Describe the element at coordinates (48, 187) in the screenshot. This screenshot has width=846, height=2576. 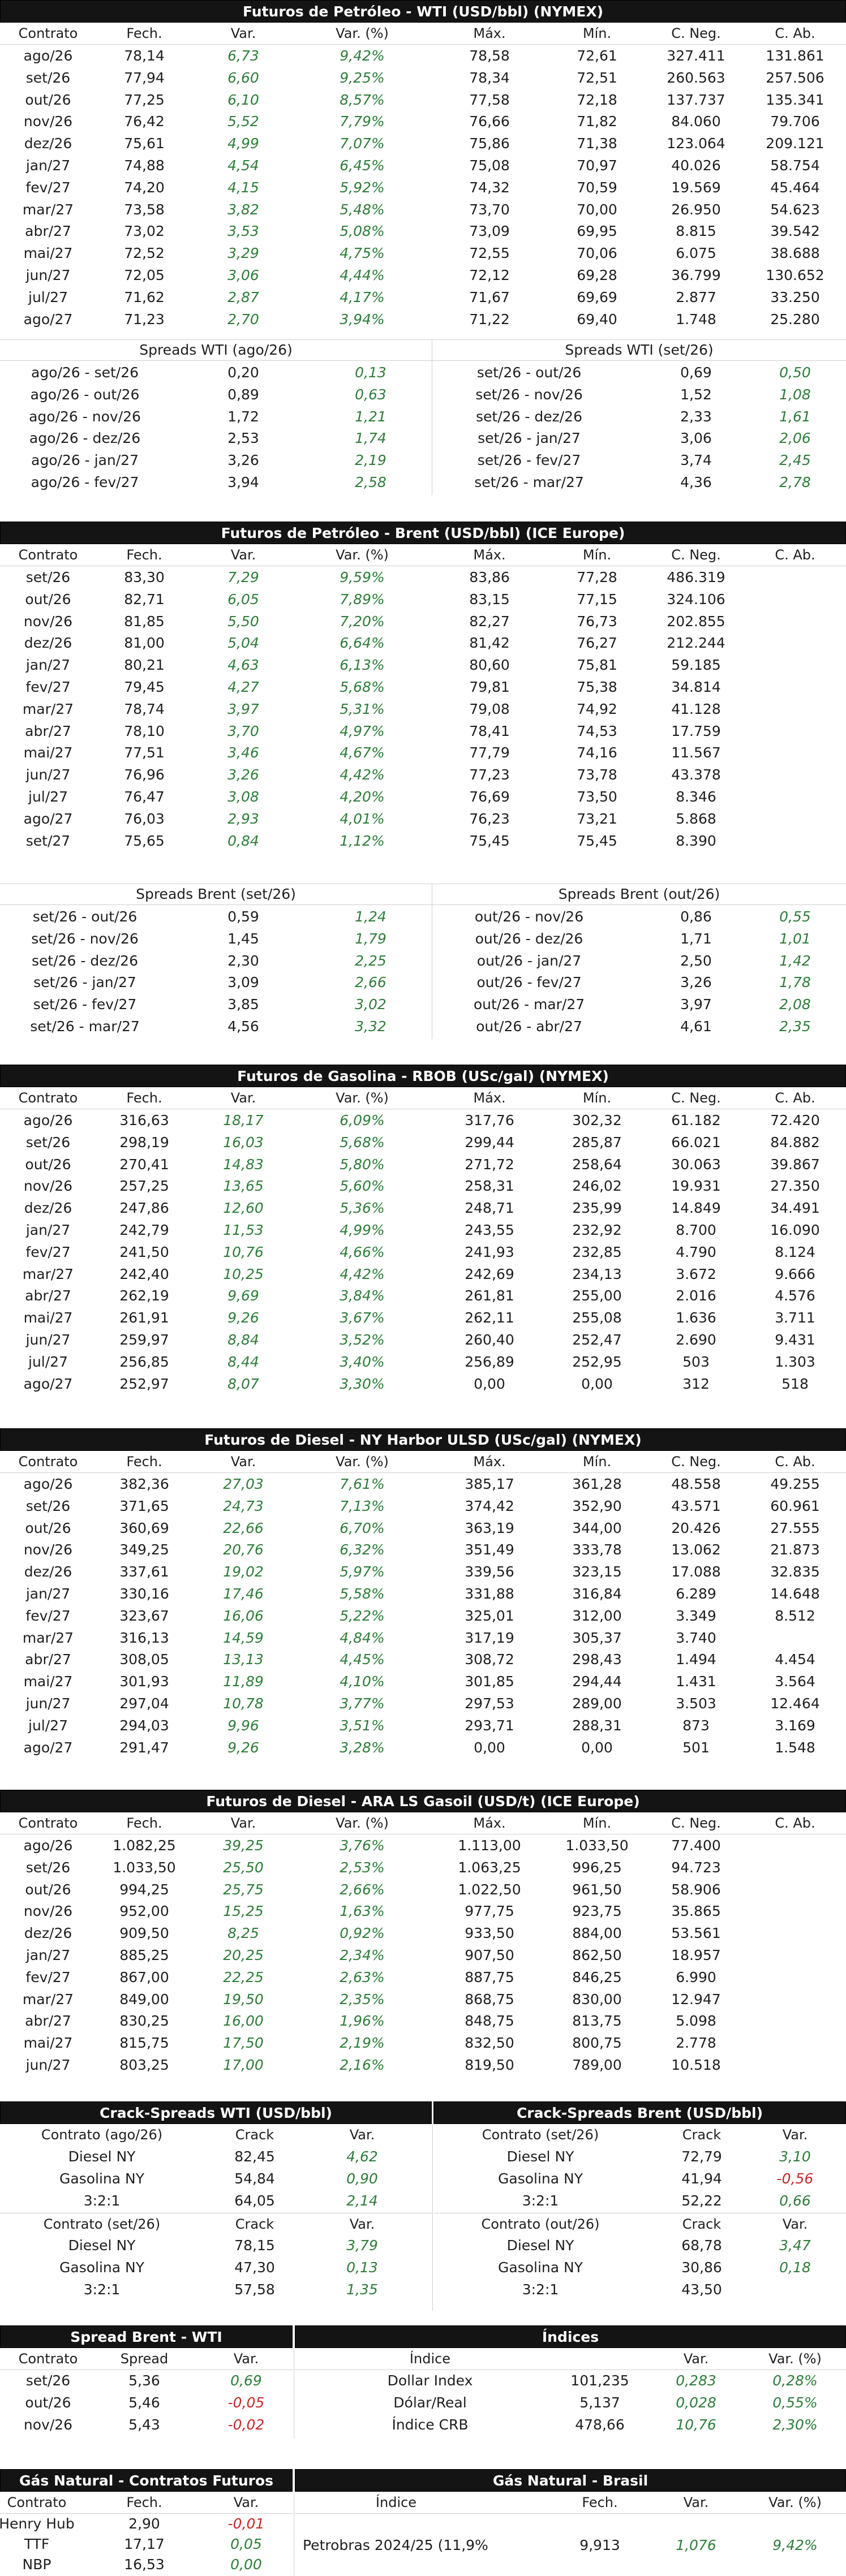
I see `table-cell: fev/27` at that location.